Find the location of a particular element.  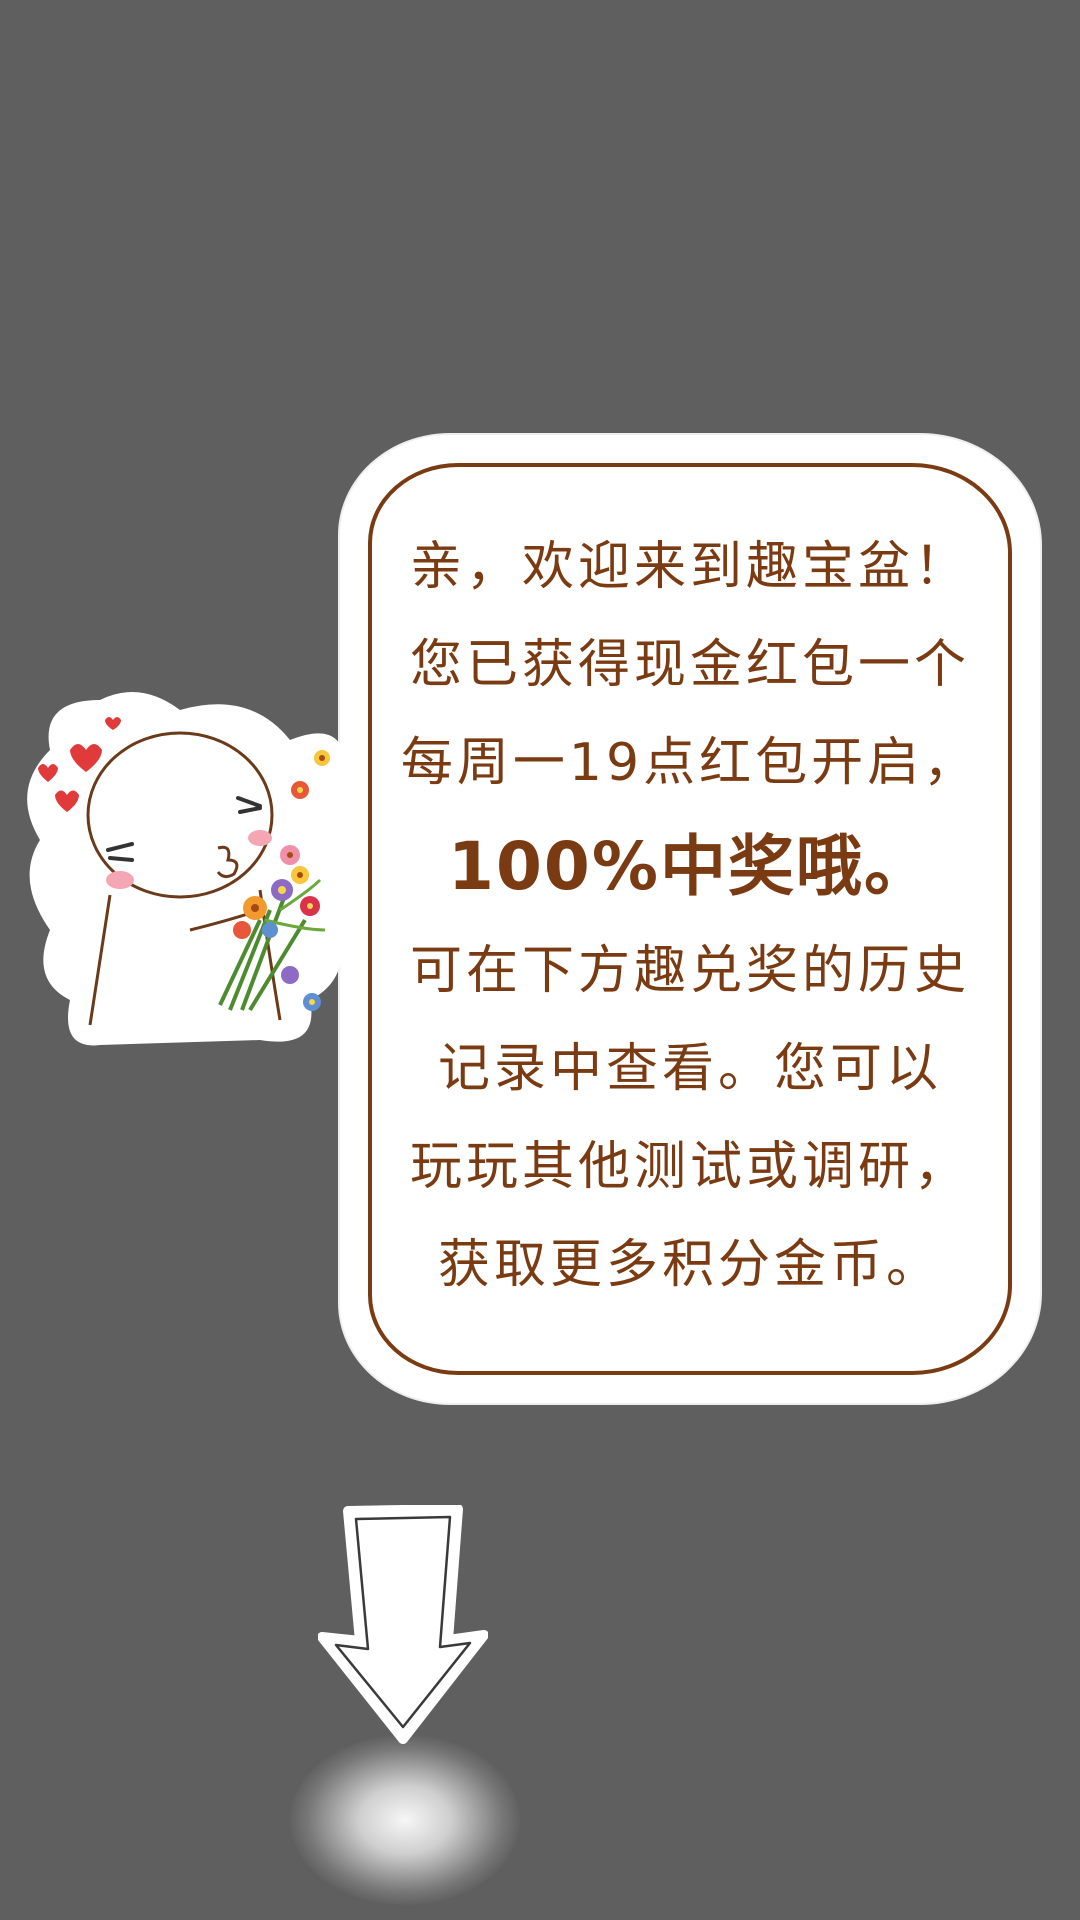

history-hint-text: 可在下方趣兑奖的历史 is located at coordinates (689, 971).